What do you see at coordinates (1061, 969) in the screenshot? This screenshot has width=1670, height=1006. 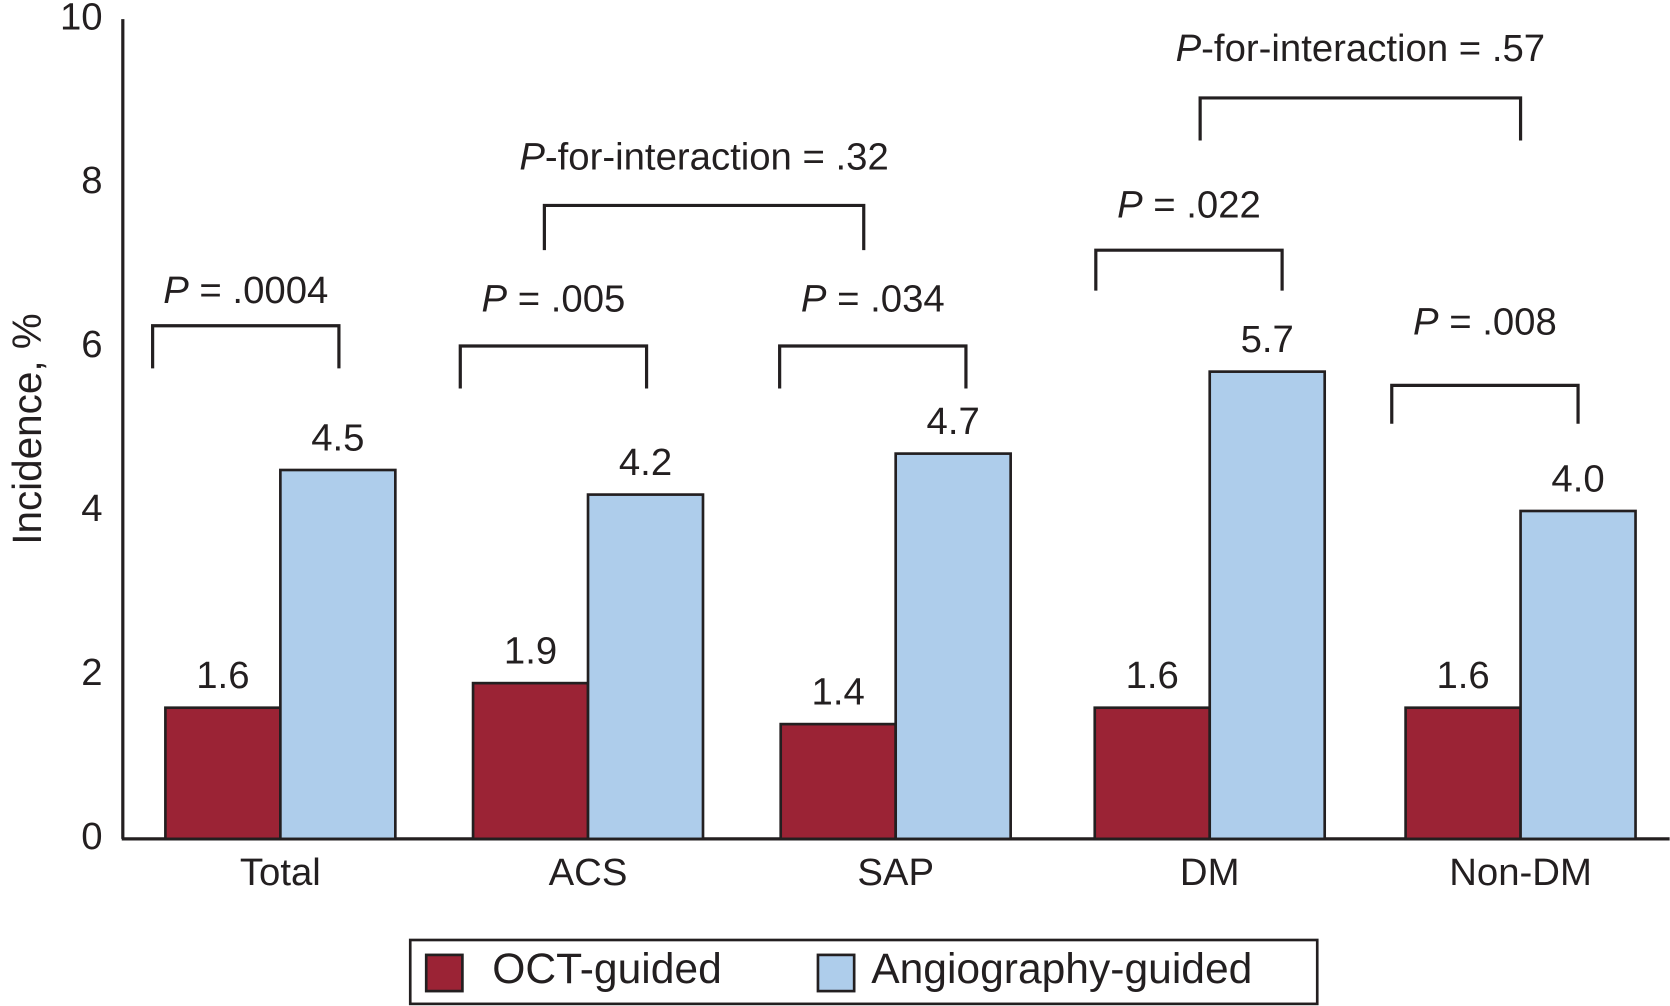 I see `legend-label: Angiography-guided` at bounding box center [1061, 969].